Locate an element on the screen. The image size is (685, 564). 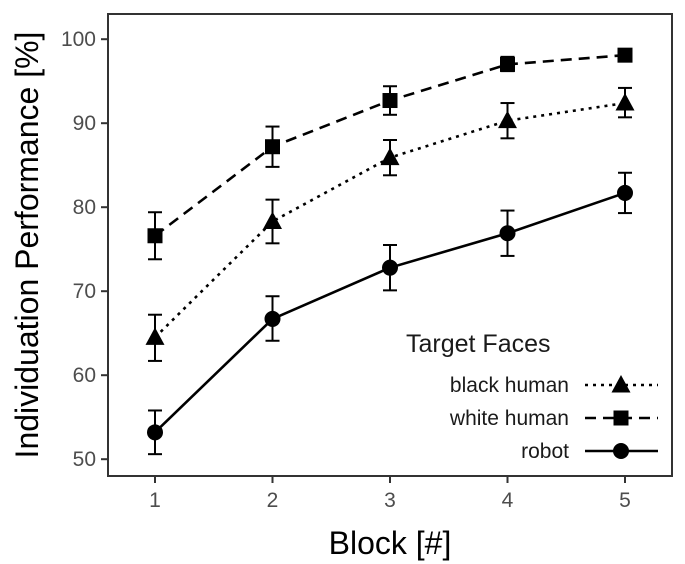
x-tick-label: 3 is located at coordinates (390, 500).